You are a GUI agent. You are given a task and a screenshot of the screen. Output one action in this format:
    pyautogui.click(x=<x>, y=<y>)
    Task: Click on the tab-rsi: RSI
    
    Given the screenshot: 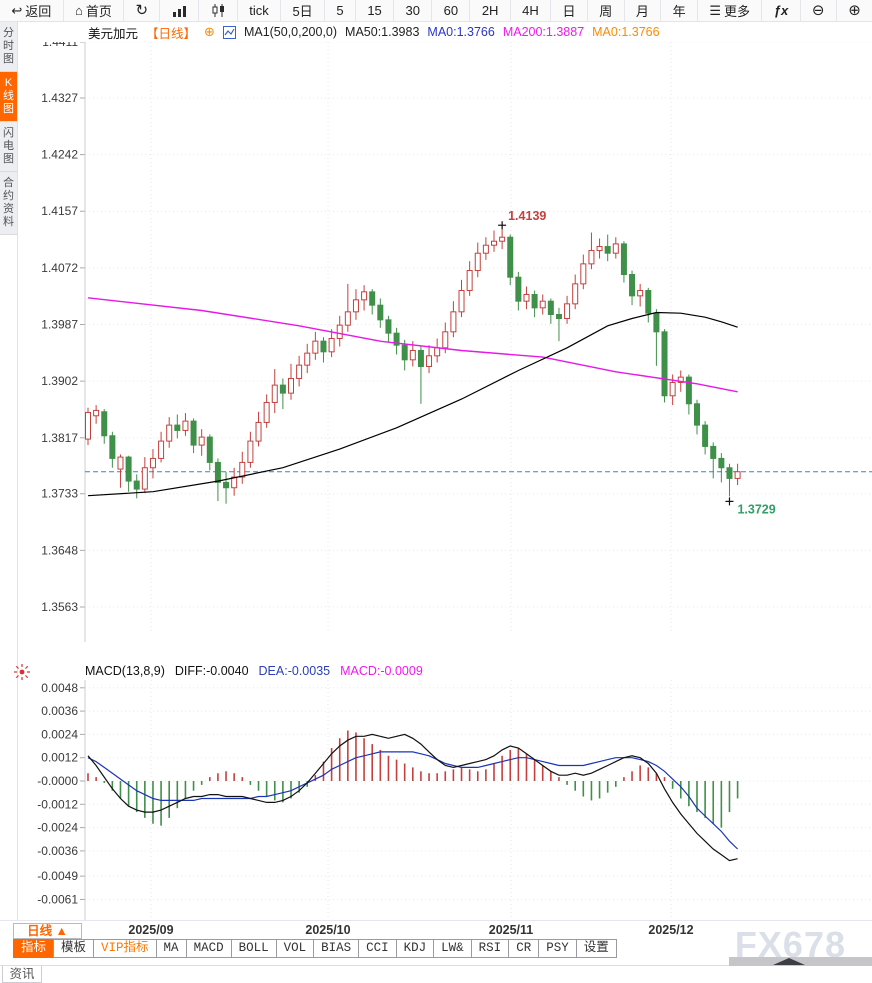 What is the action you would take?
    pyautogui.click(x=490, y=948)
    